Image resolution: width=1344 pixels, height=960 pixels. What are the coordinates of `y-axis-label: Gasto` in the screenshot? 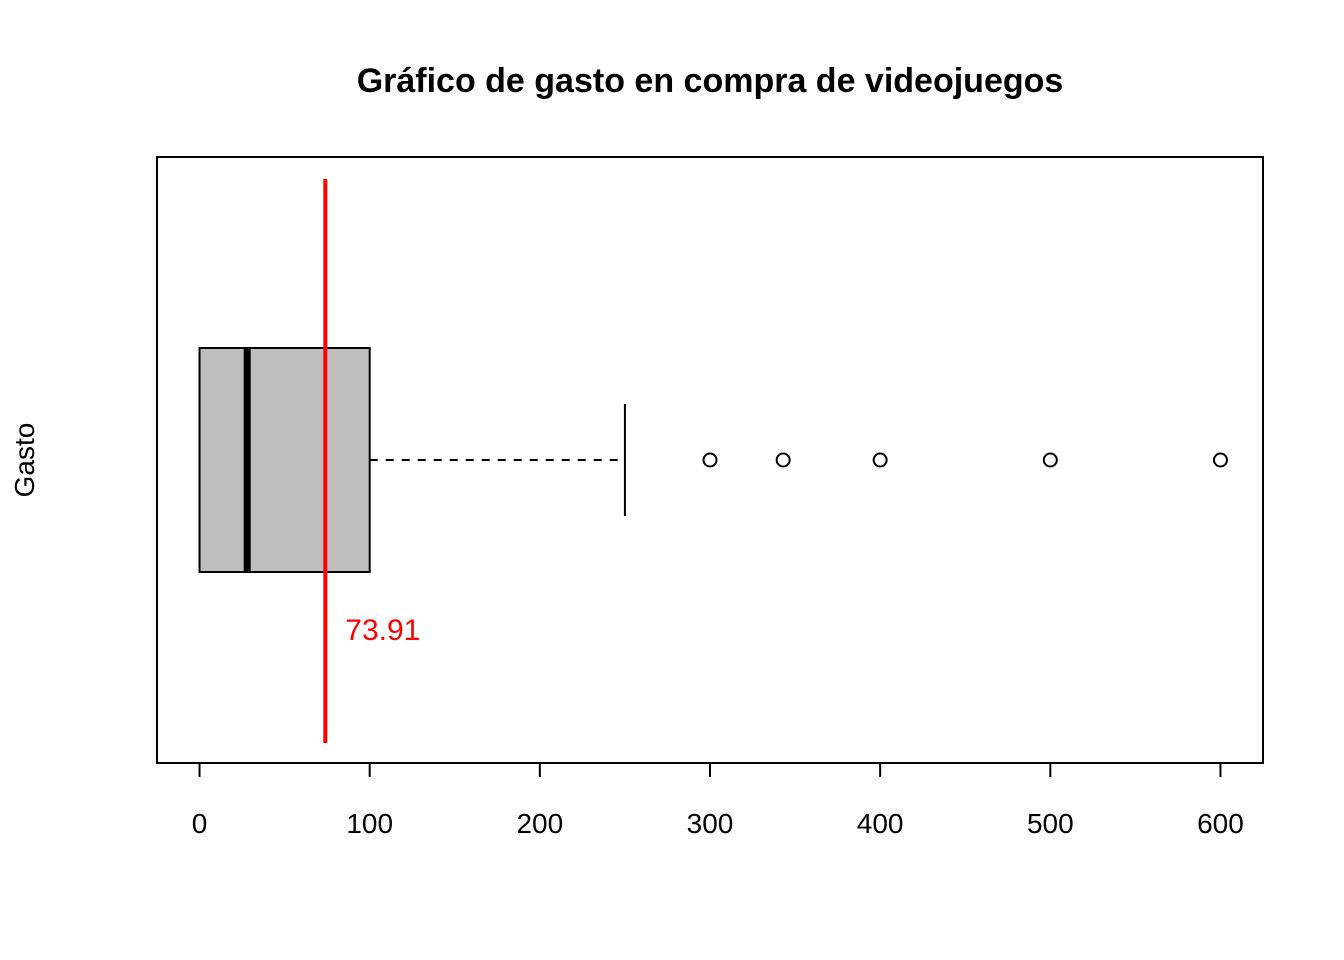 It's located at (24, 460).